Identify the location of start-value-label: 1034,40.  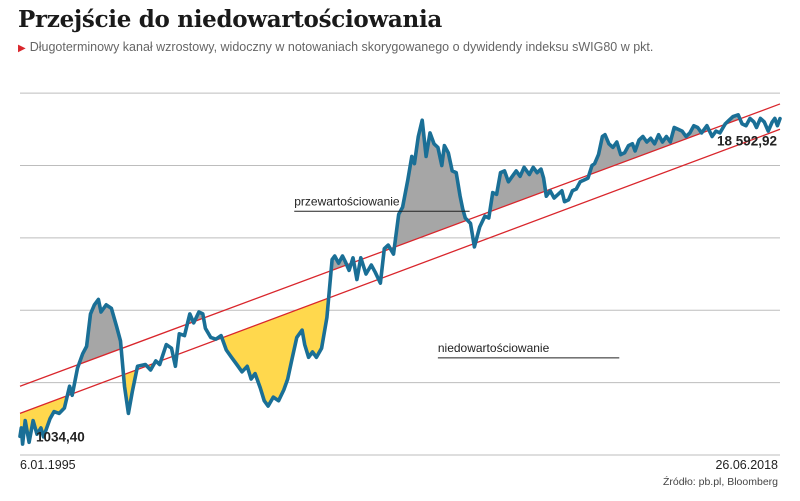
(60, 436).